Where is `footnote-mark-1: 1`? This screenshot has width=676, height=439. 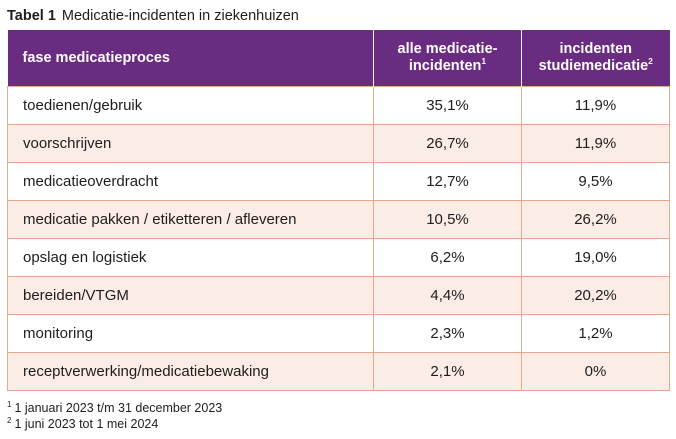 footnote-mark-1: 1 is located at coordinates (9, 404).